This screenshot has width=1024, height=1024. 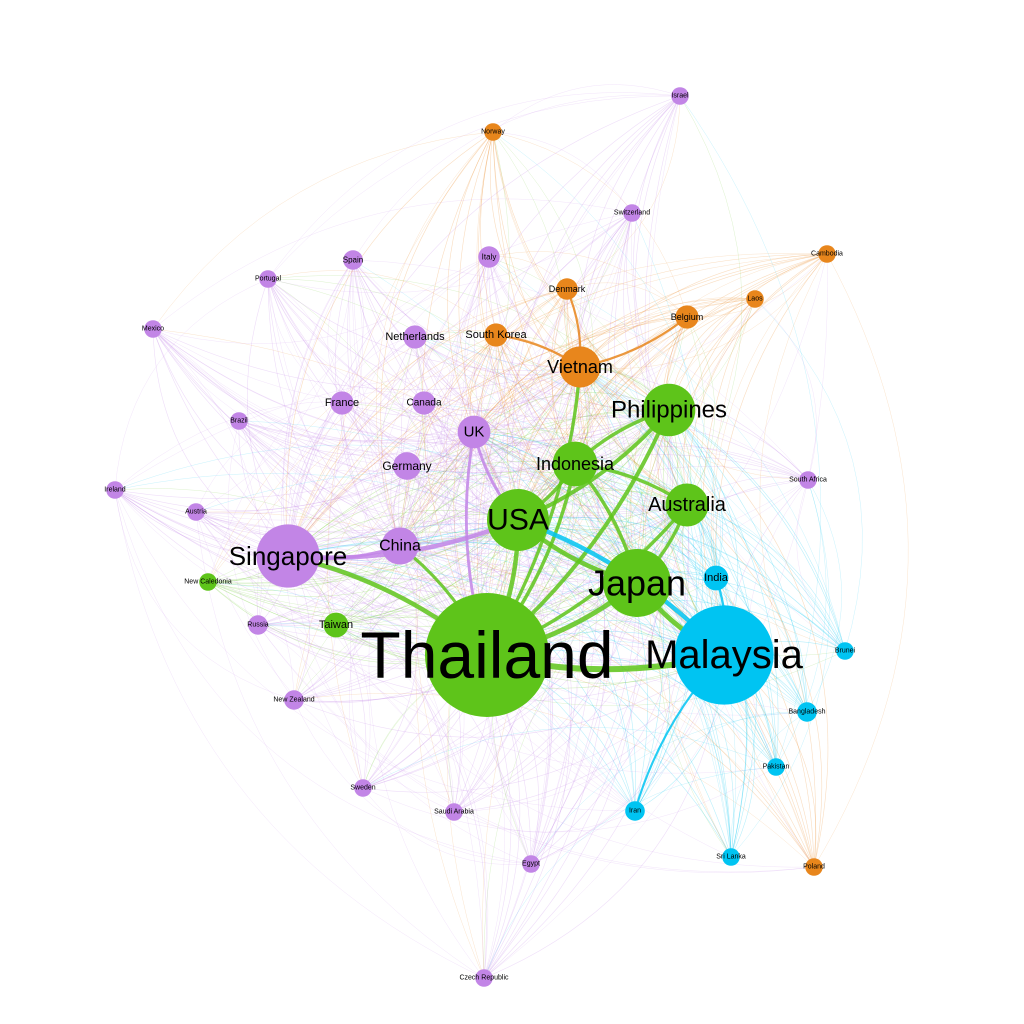 What do you see at coordinates (258, 625) in the screenshot?
I see `node-russia` at bounding box center [258, 625].